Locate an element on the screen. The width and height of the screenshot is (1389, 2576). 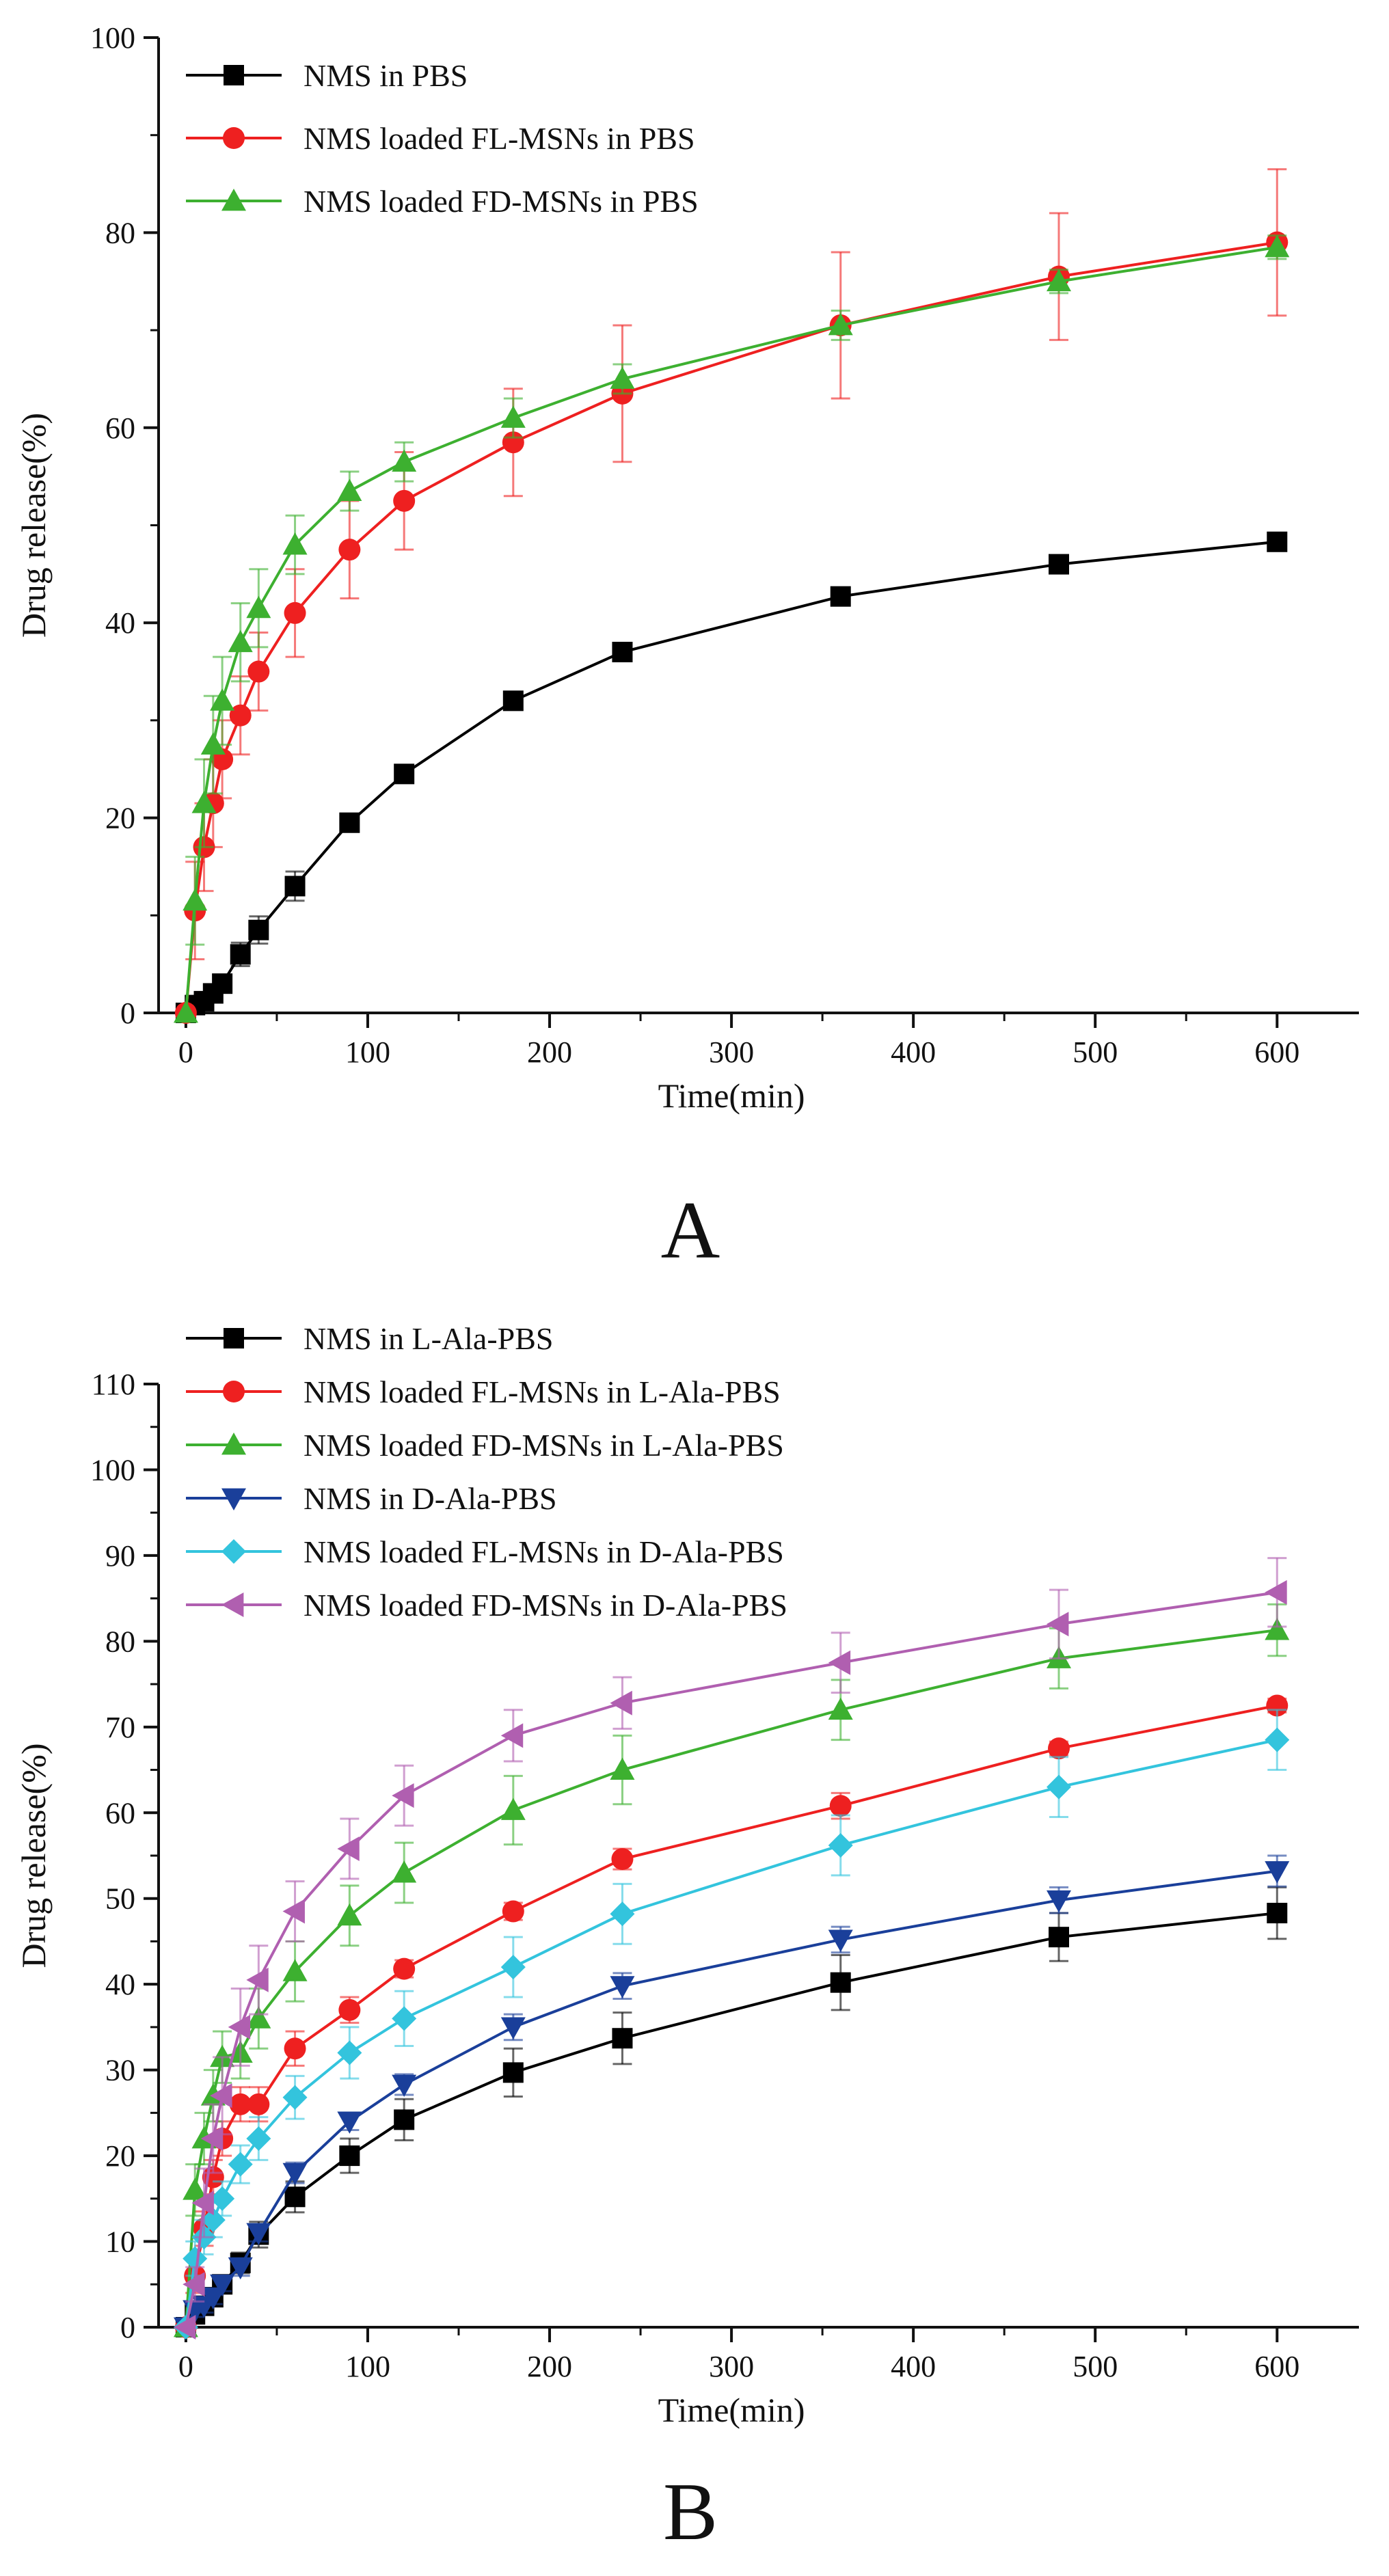
legend-label: NMS loaded FL-MSNs in L-Ala-PBS is located at coordinates (542, 1392).